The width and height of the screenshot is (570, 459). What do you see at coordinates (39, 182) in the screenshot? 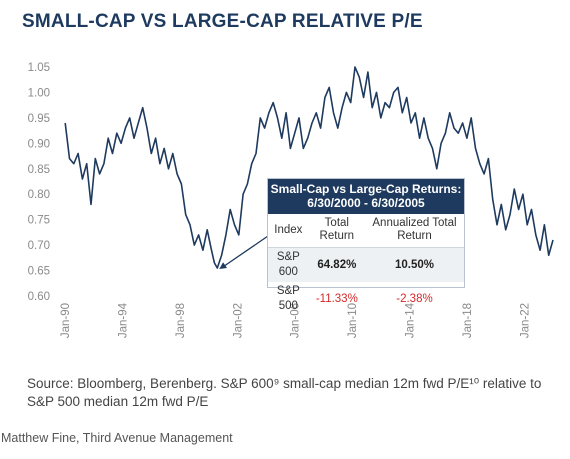
I see `y-axis: 0.60 0.65 0.70 0.75 0.80 0.85 0.90 0.95 1.00 1.05` at bounding box center [39, 182].